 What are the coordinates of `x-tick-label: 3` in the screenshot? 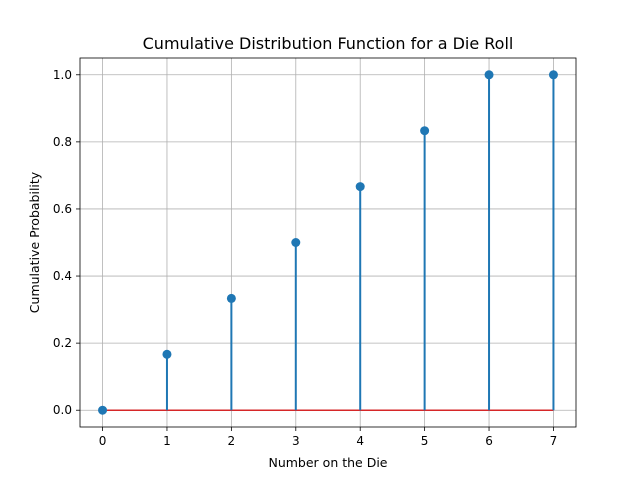 It's located at (296, 441).